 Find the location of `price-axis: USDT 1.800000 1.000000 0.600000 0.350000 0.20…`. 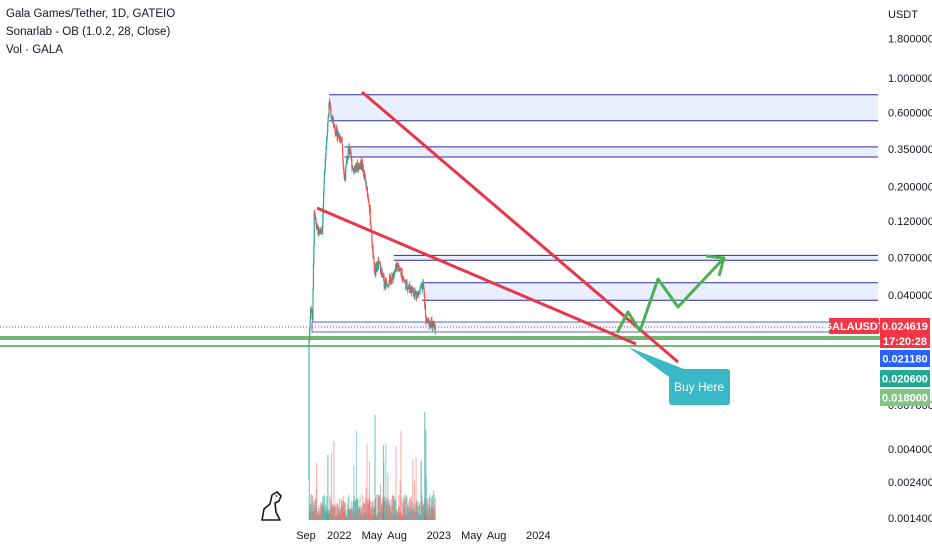

price-axis: USDT 1.800000 1.000000 0.600000 0.350000 0.20… is located at coordinates (877, 267).